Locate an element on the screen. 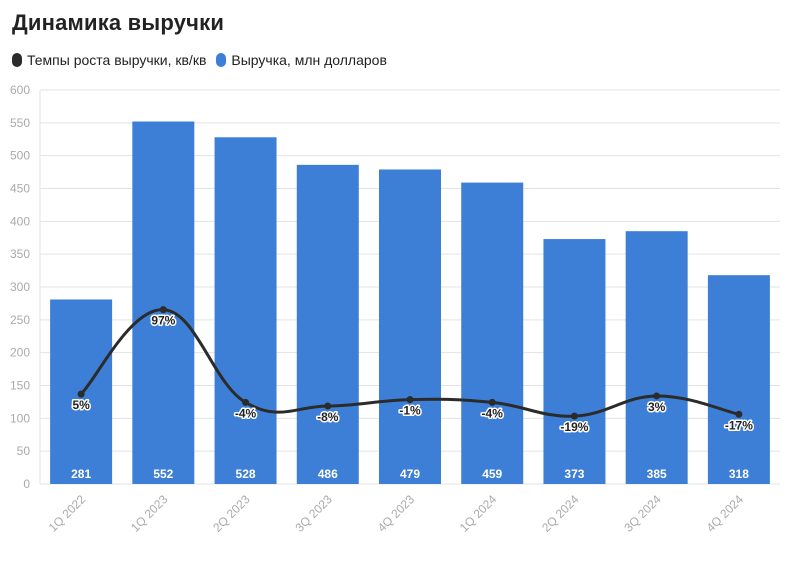  growth-label: -17% is located at coordinates (739, 425).